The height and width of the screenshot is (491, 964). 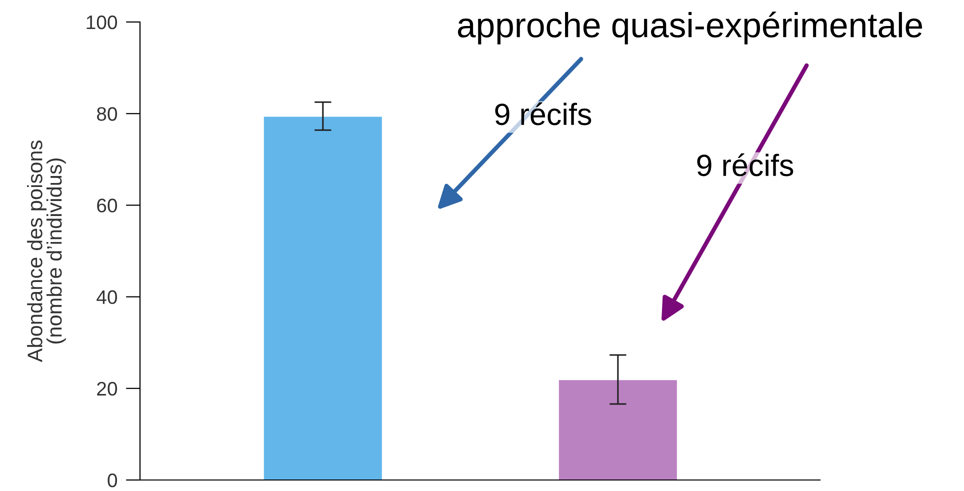 I want to click on y-tick-label: 80, so click(x=107, y=114).